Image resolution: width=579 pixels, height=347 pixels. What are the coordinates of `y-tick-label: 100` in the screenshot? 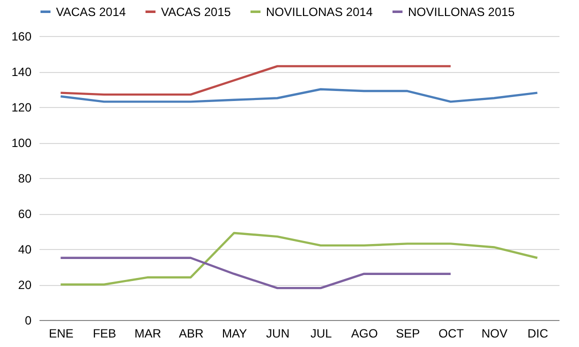 It's located at (21, 143).